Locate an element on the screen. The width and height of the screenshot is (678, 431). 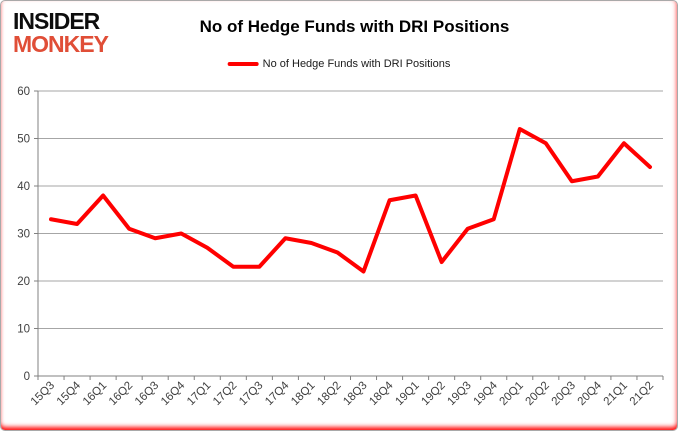
x-axis-tick-label: 20Q3 is located at coordinates (564, 394).